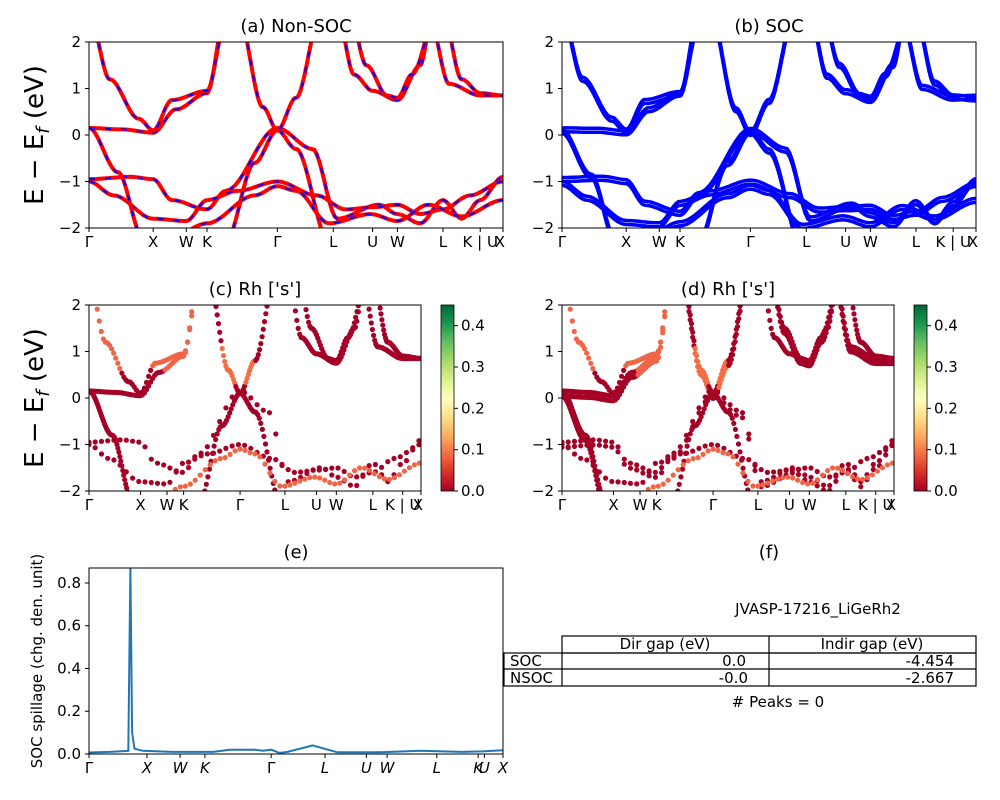 Image resolution: width=1000 pixels, height=800 pixels. I want to click on colorbar-tick-label: 0.0, so click(946, 491).